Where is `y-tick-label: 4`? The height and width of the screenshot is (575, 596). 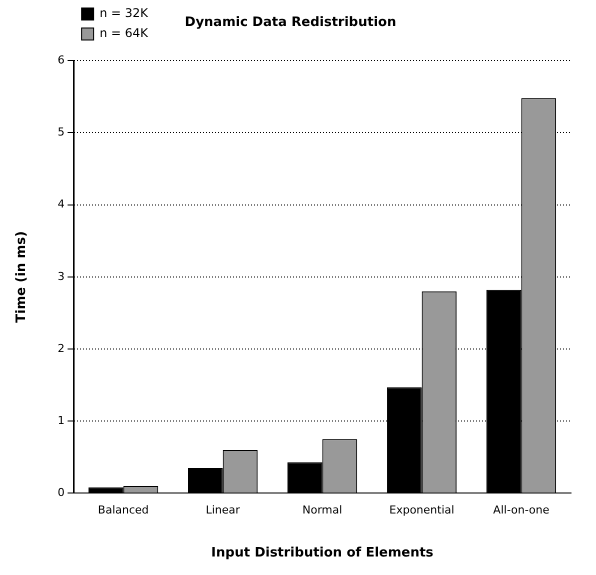
y-tick-label: 4 is located at coordinates (61, 204).